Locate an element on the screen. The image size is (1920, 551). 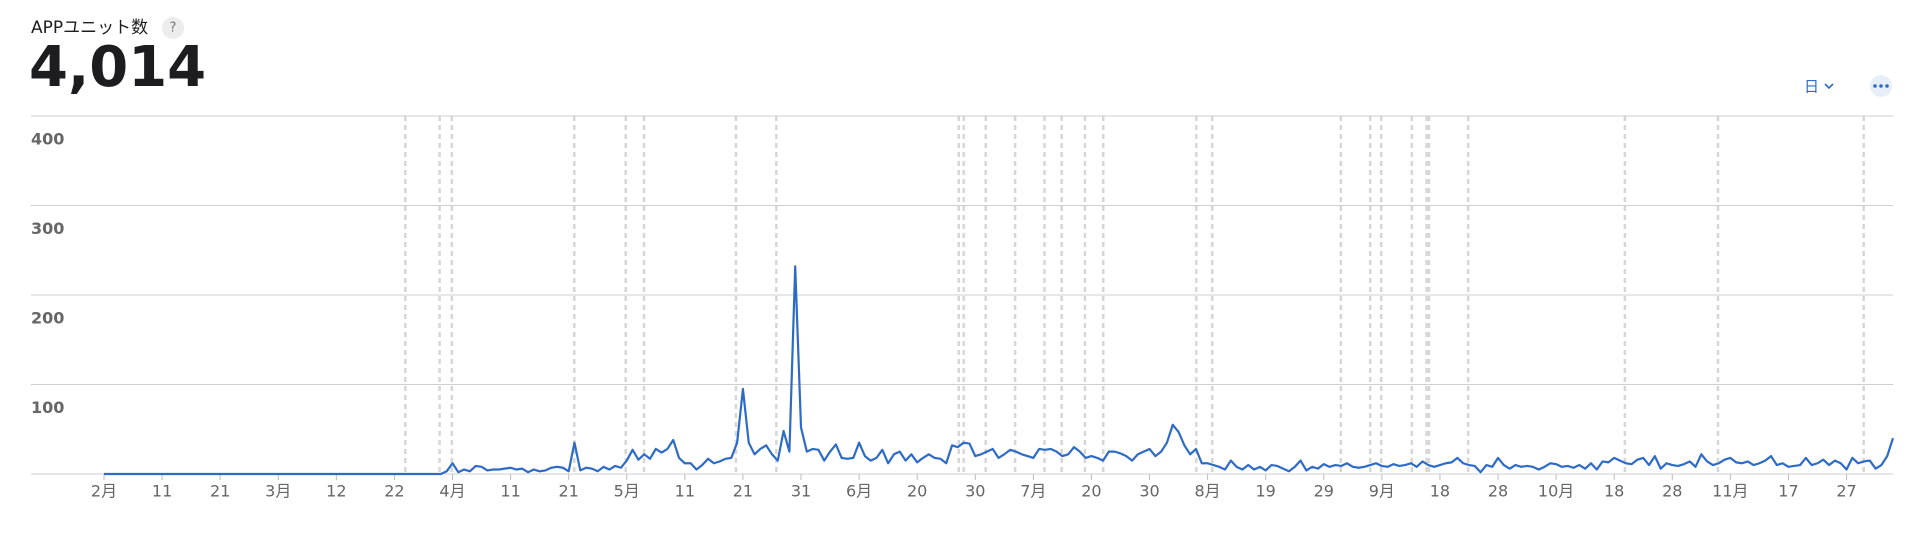
x-tick-label: 12 is located at coordinates (336, 491).